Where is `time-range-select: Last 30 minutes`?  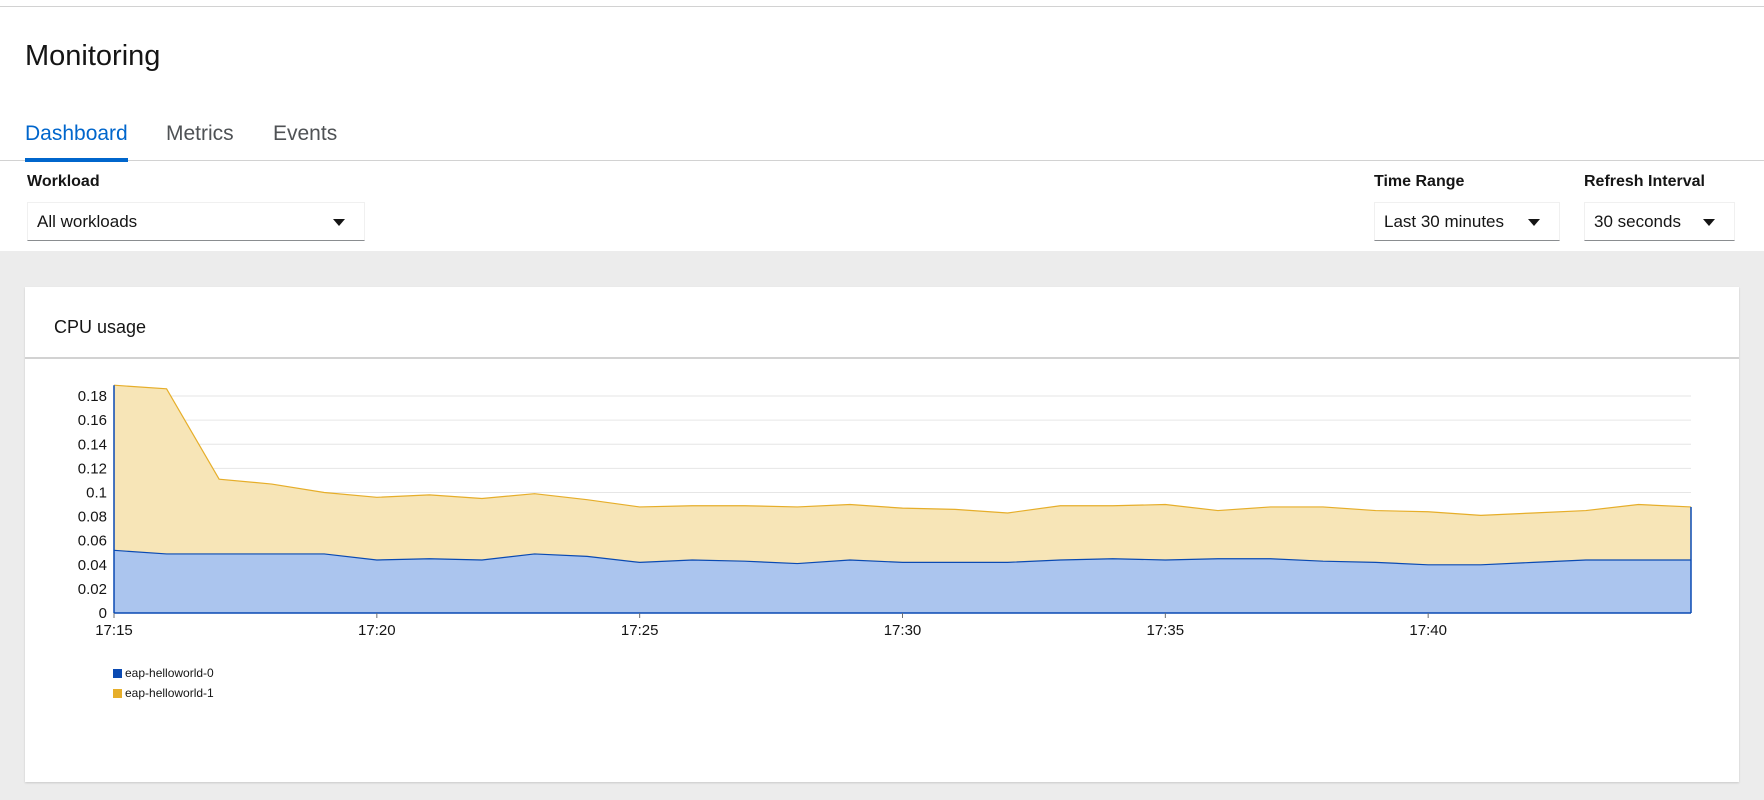 time-range-select: Last 30 minutes is located at coordinates (1467, 221).